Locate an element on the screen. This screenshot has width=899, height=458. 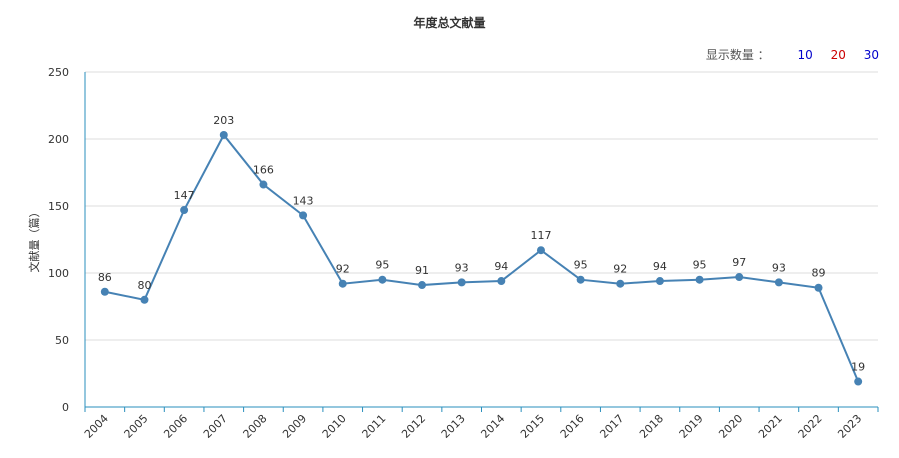
x-tick-label: 2011 is located at coordinates (374, 426).